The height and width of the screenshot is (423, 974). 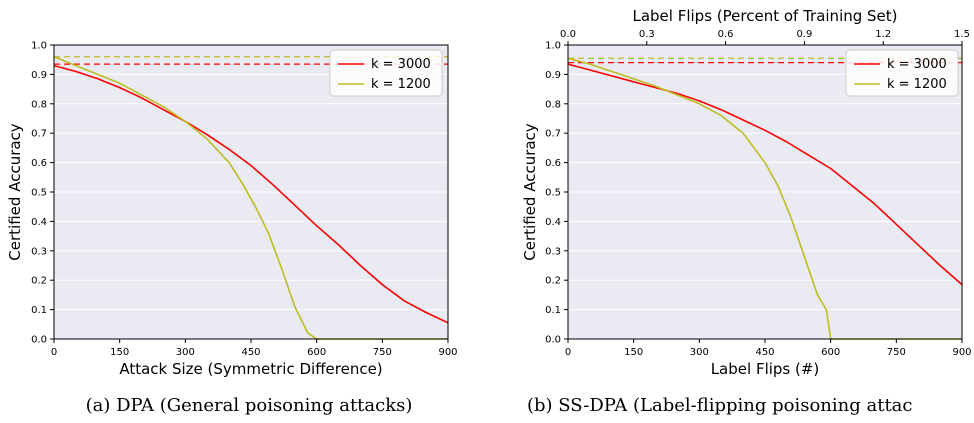 I want to click on top-x-ticks: 0.0 0.3 0.6 0.9 1.2 1.5, so click(x=765, y=37).